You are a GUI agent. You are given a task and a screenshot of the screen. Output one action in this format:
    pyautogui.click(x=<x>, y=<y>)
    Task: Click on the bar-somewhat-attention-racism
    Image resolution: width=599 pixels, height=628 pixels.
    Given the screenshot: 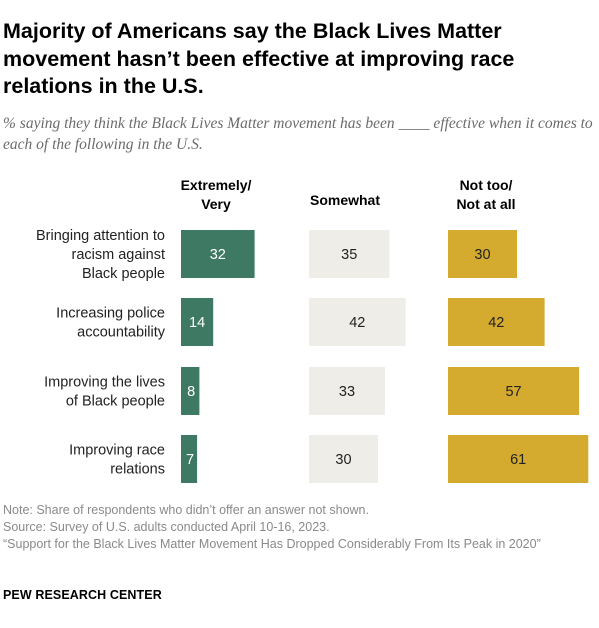 What is the action you would take?
    pyautogui.click(x=349, y=254)
    